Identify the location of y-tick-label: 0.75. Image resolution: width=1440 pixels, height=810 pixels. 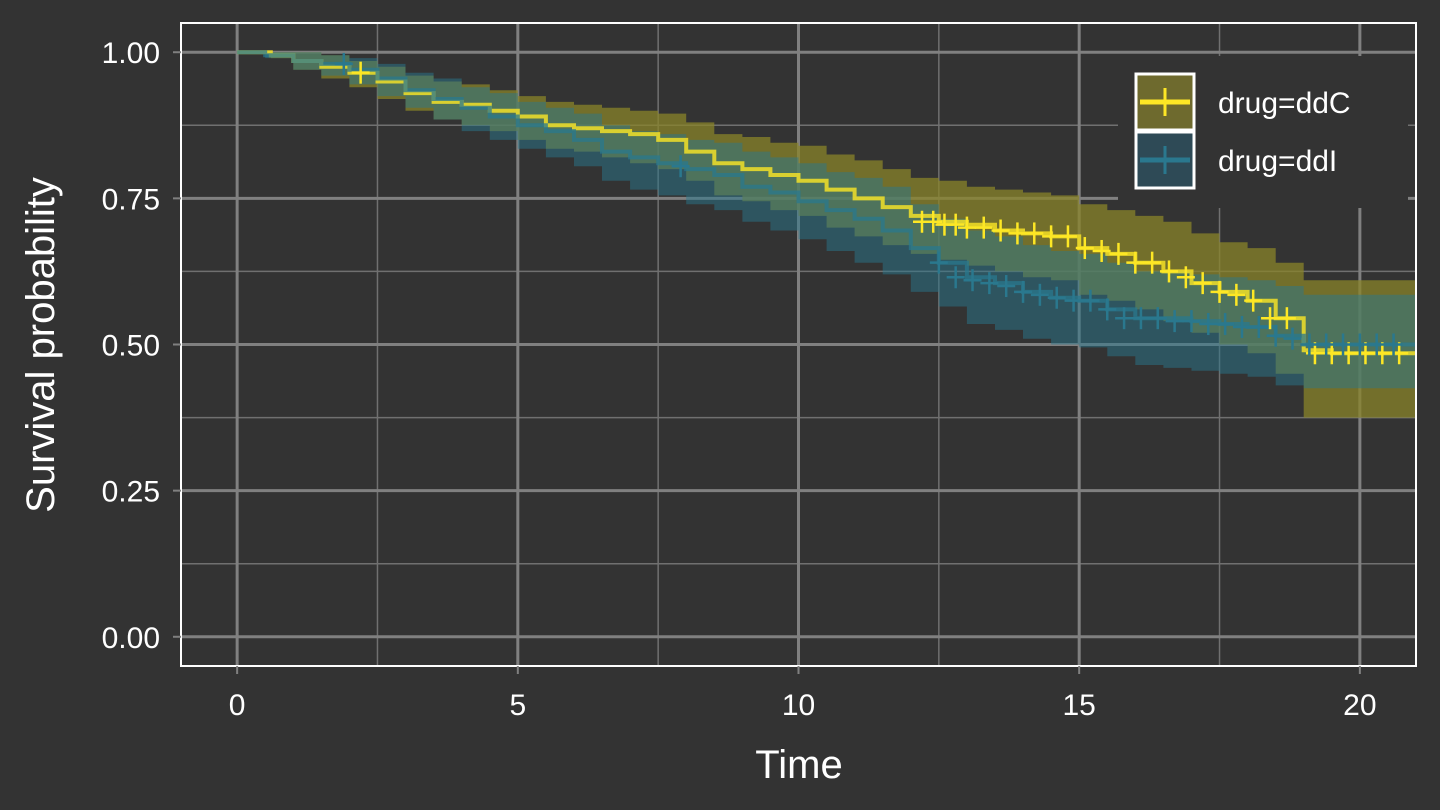
(131, 199).